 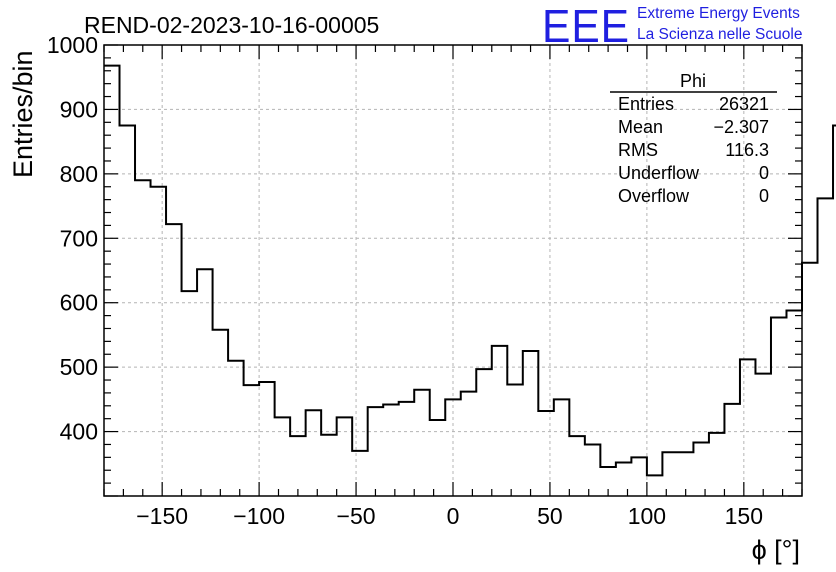 What do you see at coordinates (259, 516) in the screenshot?
I see `x-tick-label: −100` at bounding box center [259, 516].